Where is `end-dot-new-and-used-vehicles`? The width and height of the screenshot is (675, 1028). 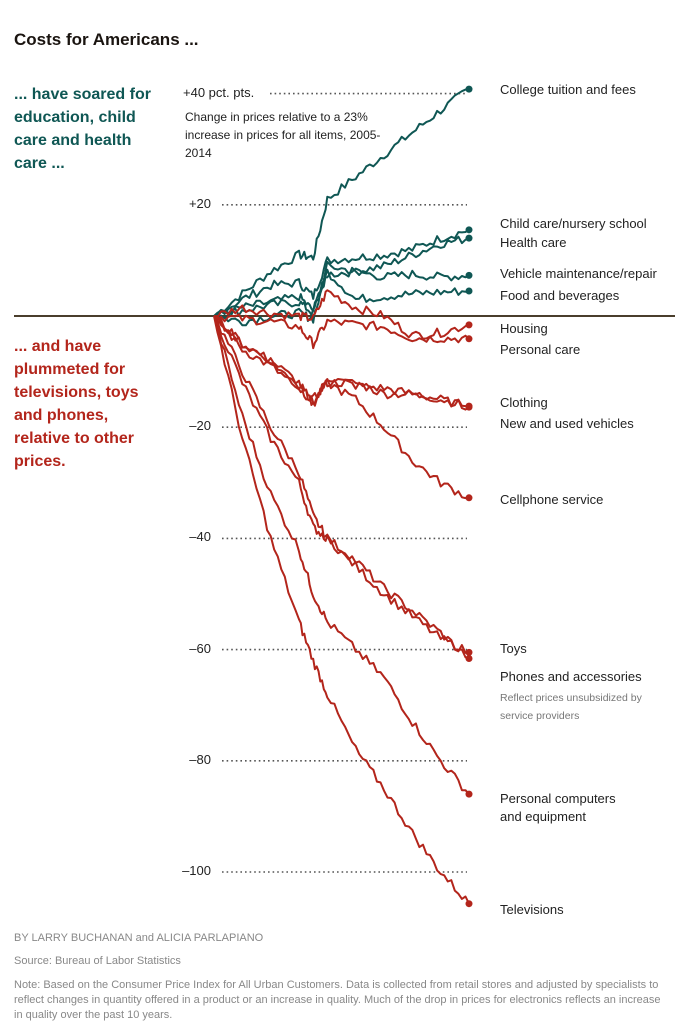
end-dot-new-and-used-vehicles is located at coordinates (469, 407).